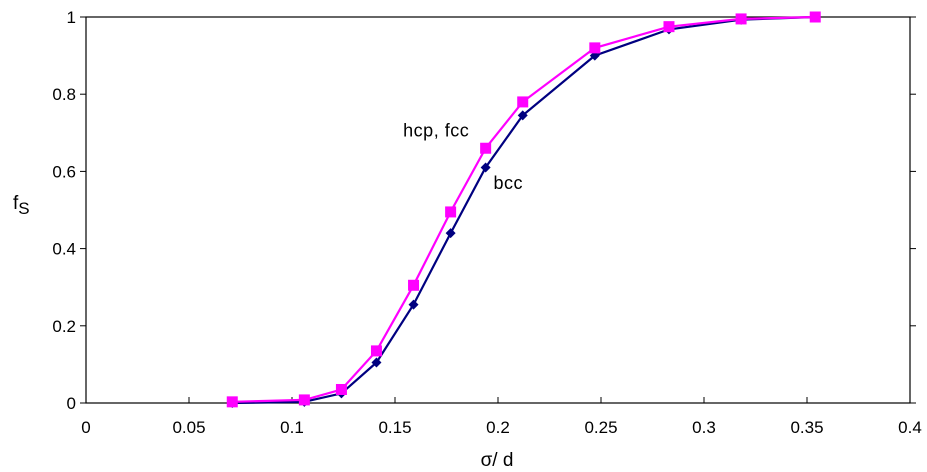 This screenshot has width=927, height=472. I want to click on annotation-label: hcp, fcc, so click(436, 131).